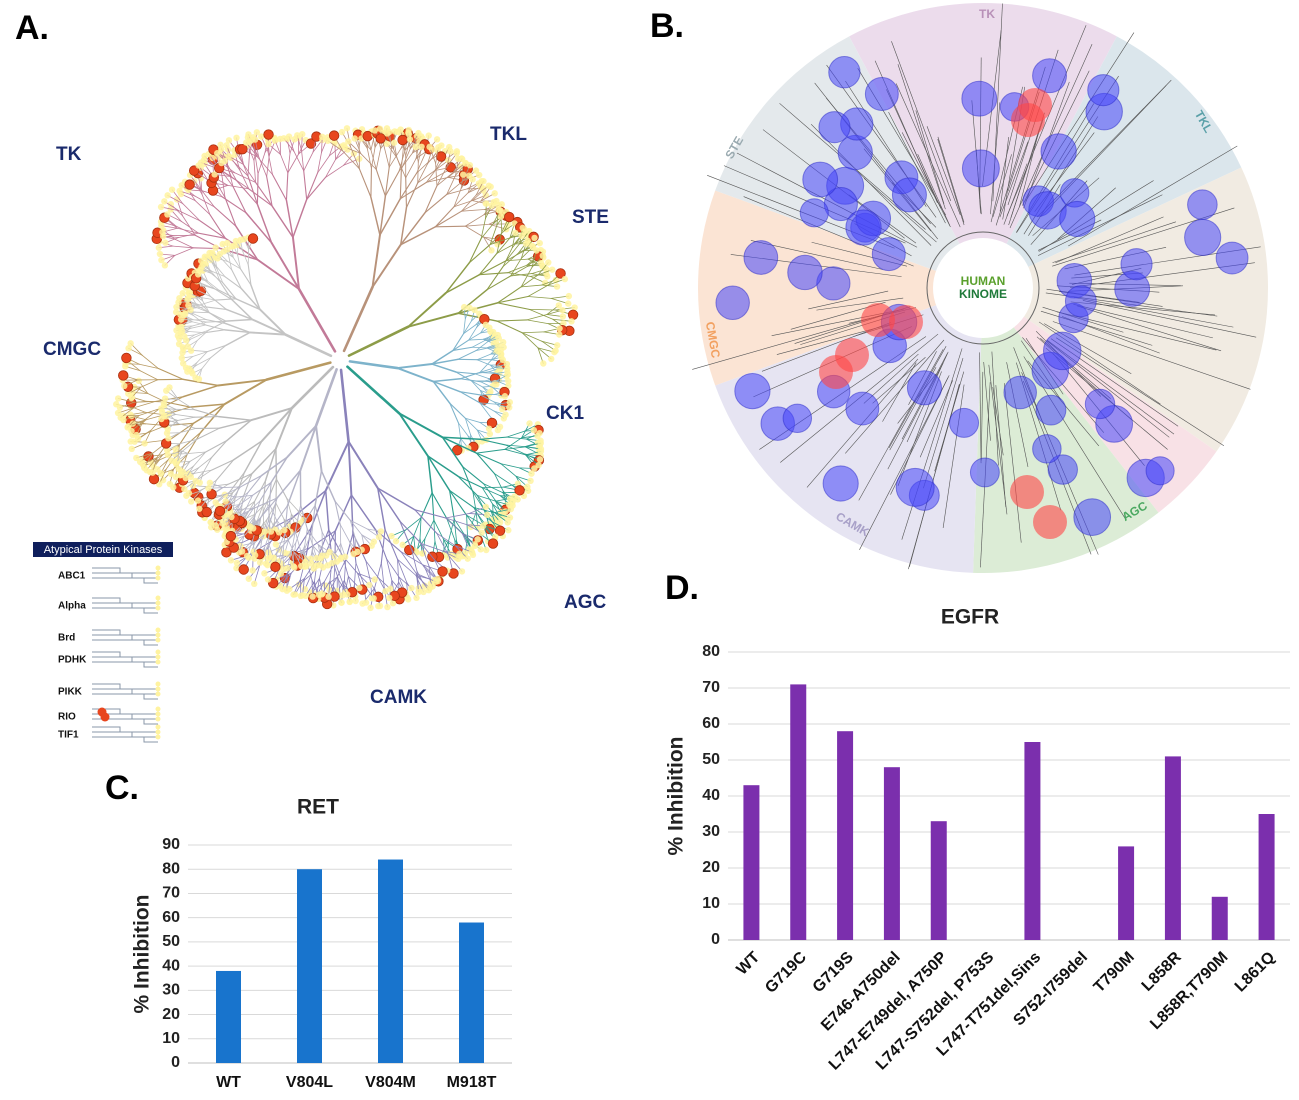  Describe the element at coordinates (711, 867) in the screenshot. I see `y-tick-label: 20` at that location.